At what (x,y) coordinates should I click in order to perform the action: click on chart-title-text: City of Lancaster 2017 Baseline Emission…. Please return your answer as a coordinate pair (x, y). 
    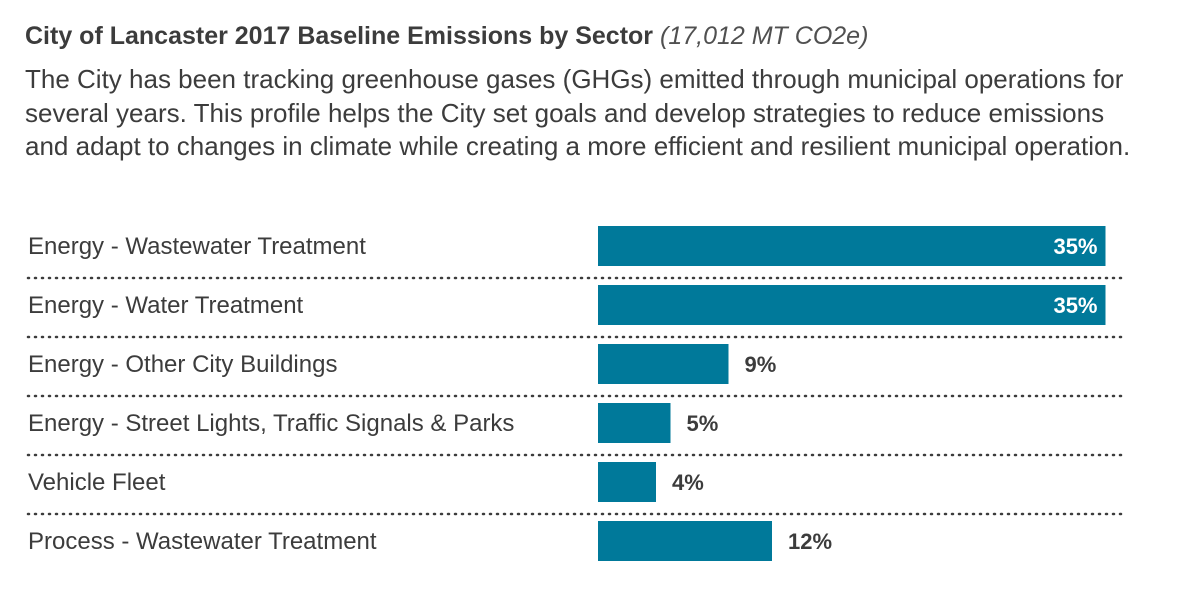
    Looking at the image, I should click on (339, 36).